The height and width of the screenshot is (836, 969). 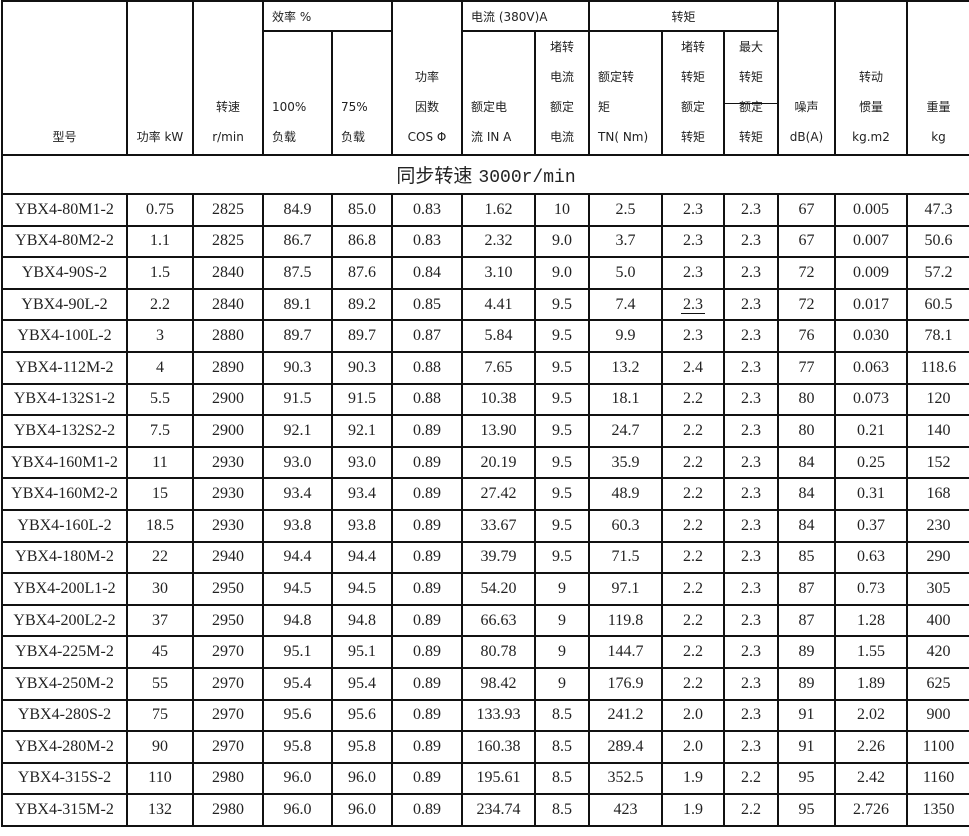 I want to click on cell-value: 97.1, so click(x=625, y=588).